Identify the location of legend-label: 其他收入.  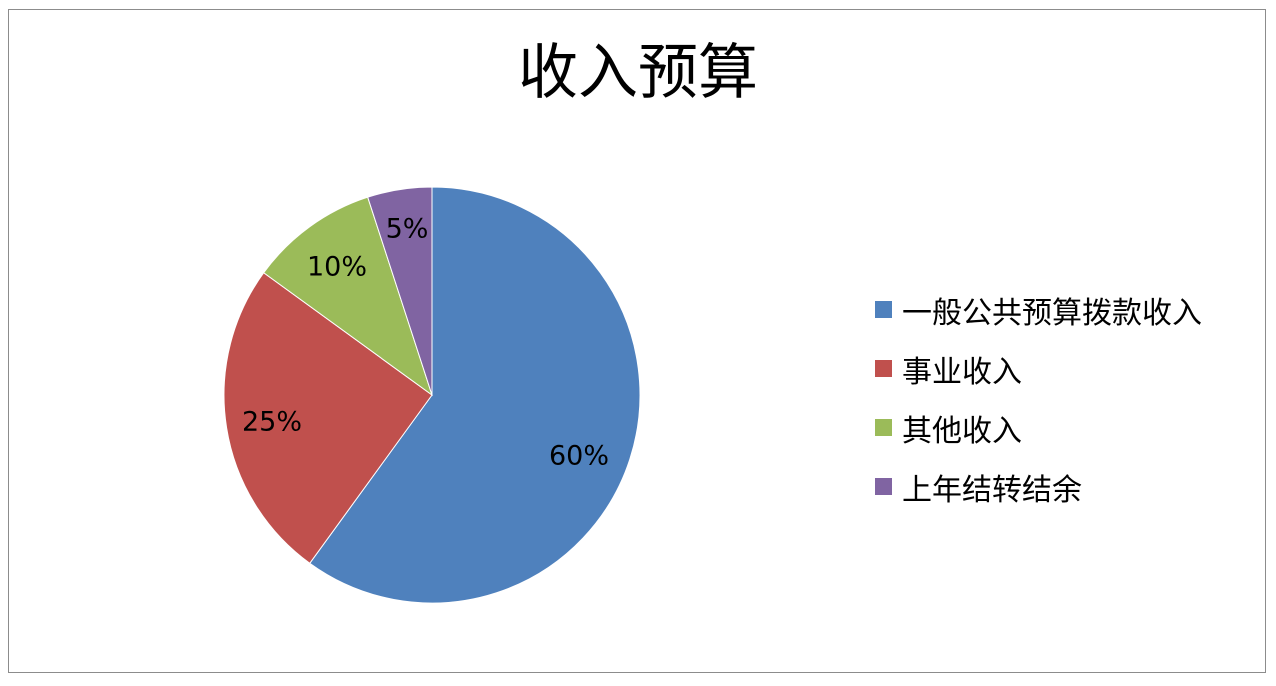
(962, 431).